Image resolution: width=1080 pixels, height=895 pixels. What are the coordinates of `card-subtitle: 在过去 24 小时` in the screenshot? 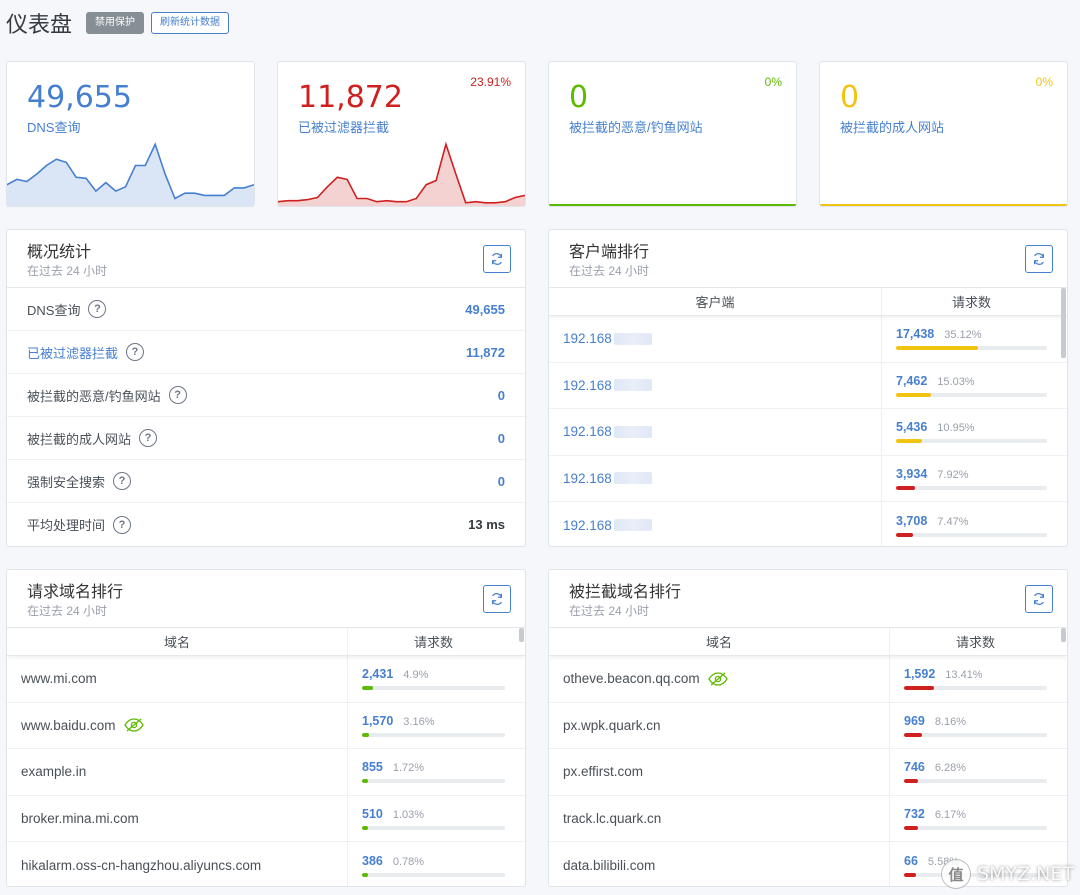 It's located at (609, 271).